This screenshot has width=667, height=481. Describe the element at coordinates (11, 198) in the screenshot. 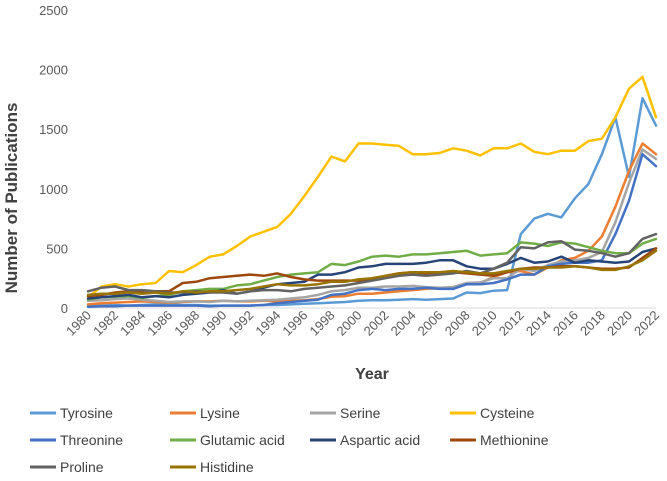

I see `y-axis-title: Number of Publications` at that location.